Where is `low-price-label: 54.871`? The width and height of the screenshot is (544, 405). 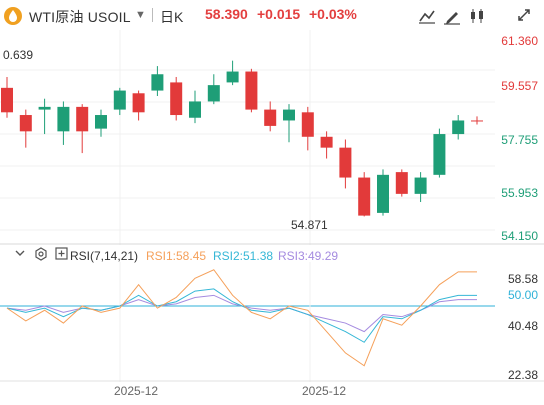
low-price-label: 54.871 is located at coordinates (309, 225).